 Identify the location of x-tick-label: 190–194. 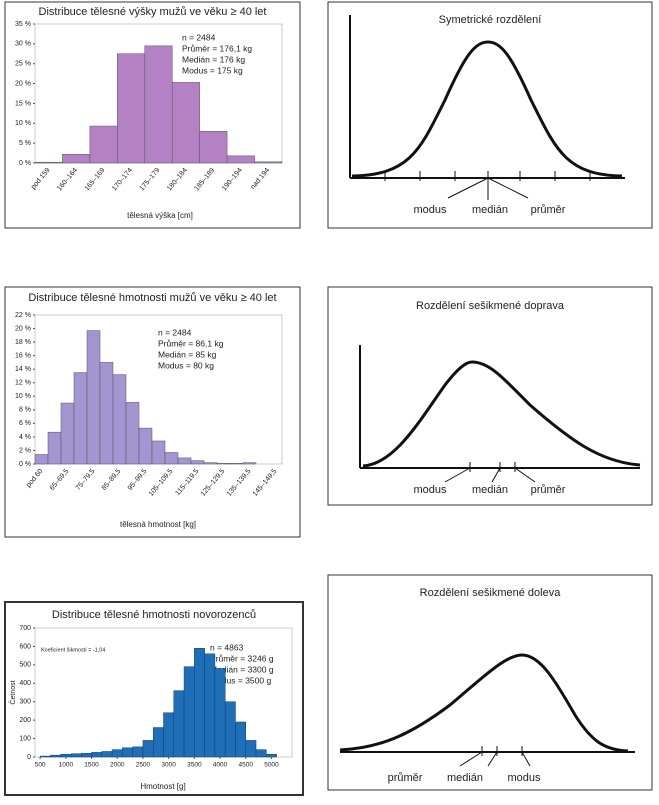
(232, 179).